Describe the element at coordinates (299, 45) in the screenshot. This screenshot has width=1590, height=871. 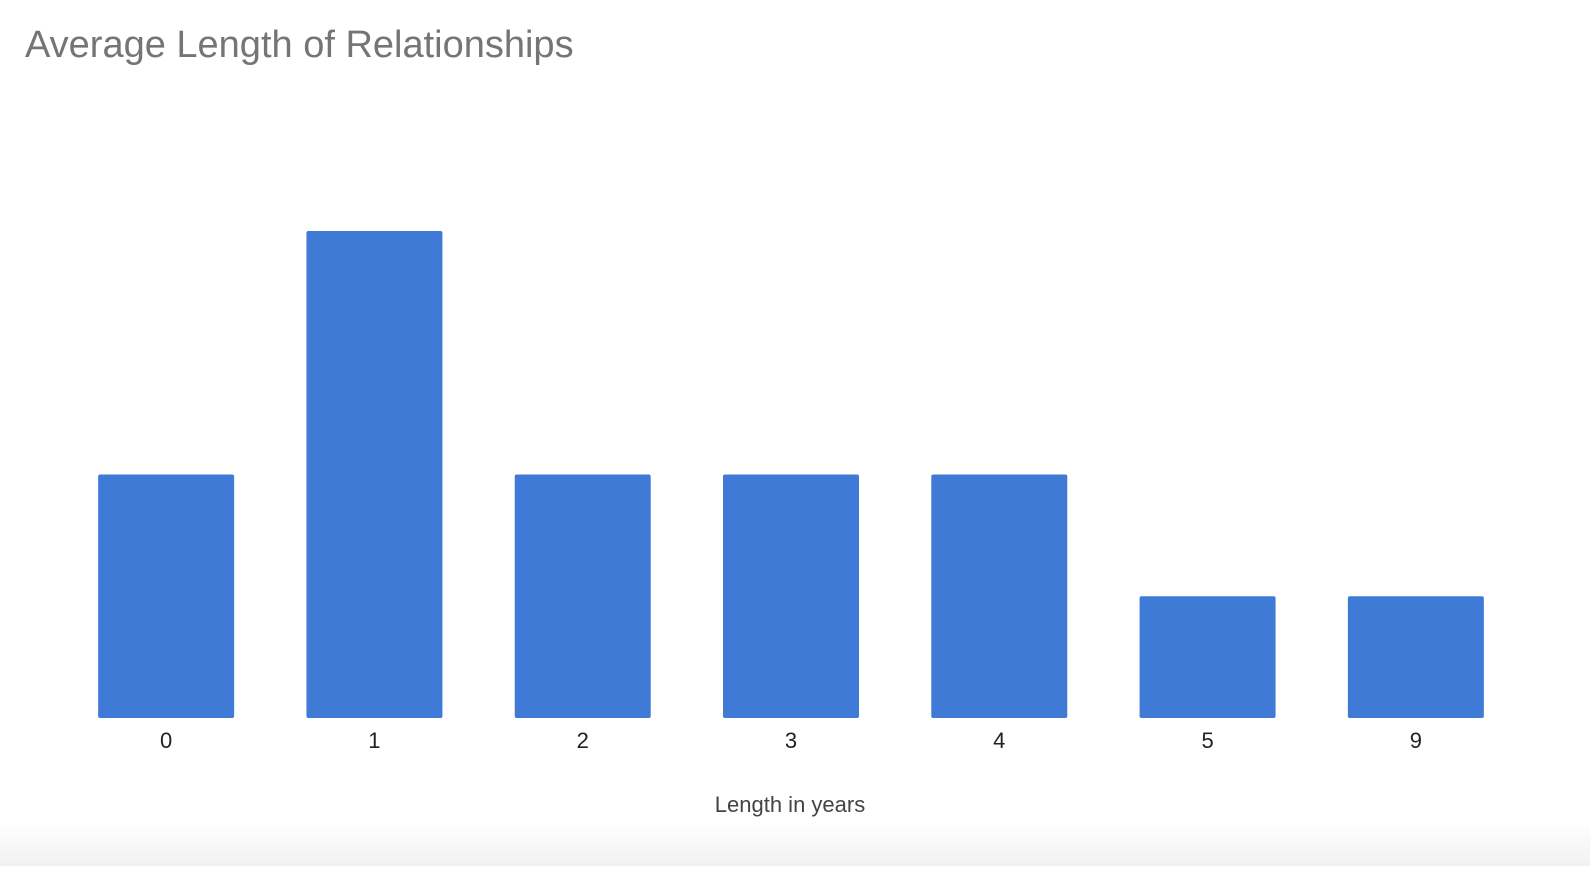
I see `chart-title: Average Length of Relationships` at that location.